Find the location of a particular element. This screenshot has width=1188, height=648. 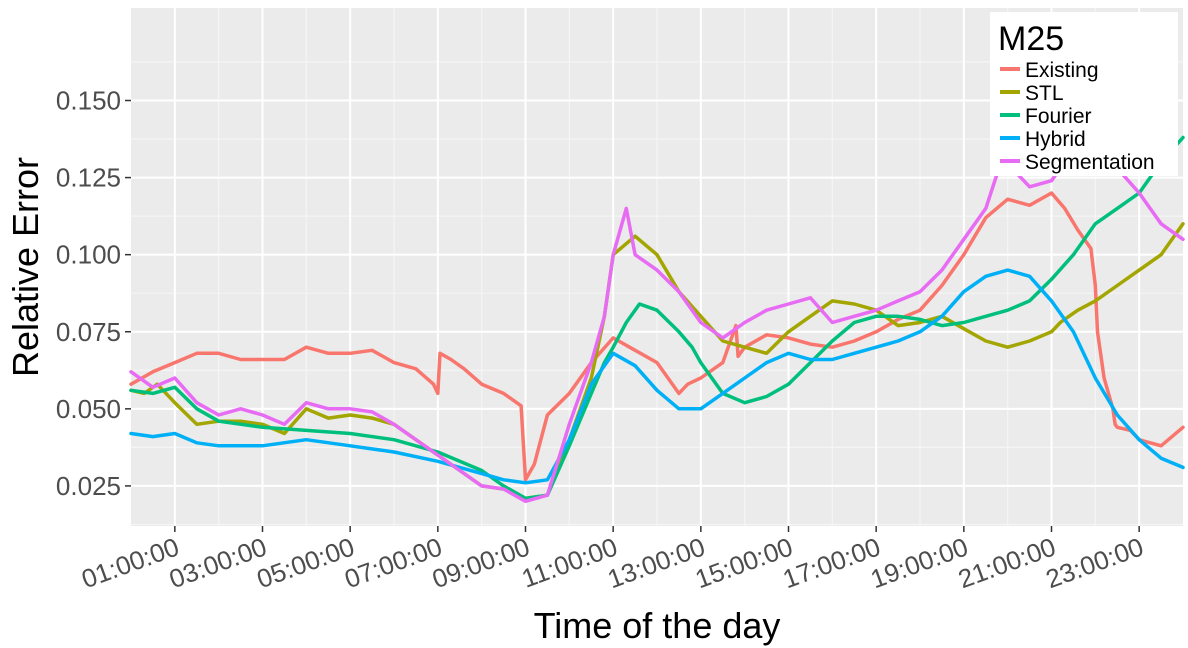

x-tick-label: 19:00:00 is located at coordinates (919, 562).